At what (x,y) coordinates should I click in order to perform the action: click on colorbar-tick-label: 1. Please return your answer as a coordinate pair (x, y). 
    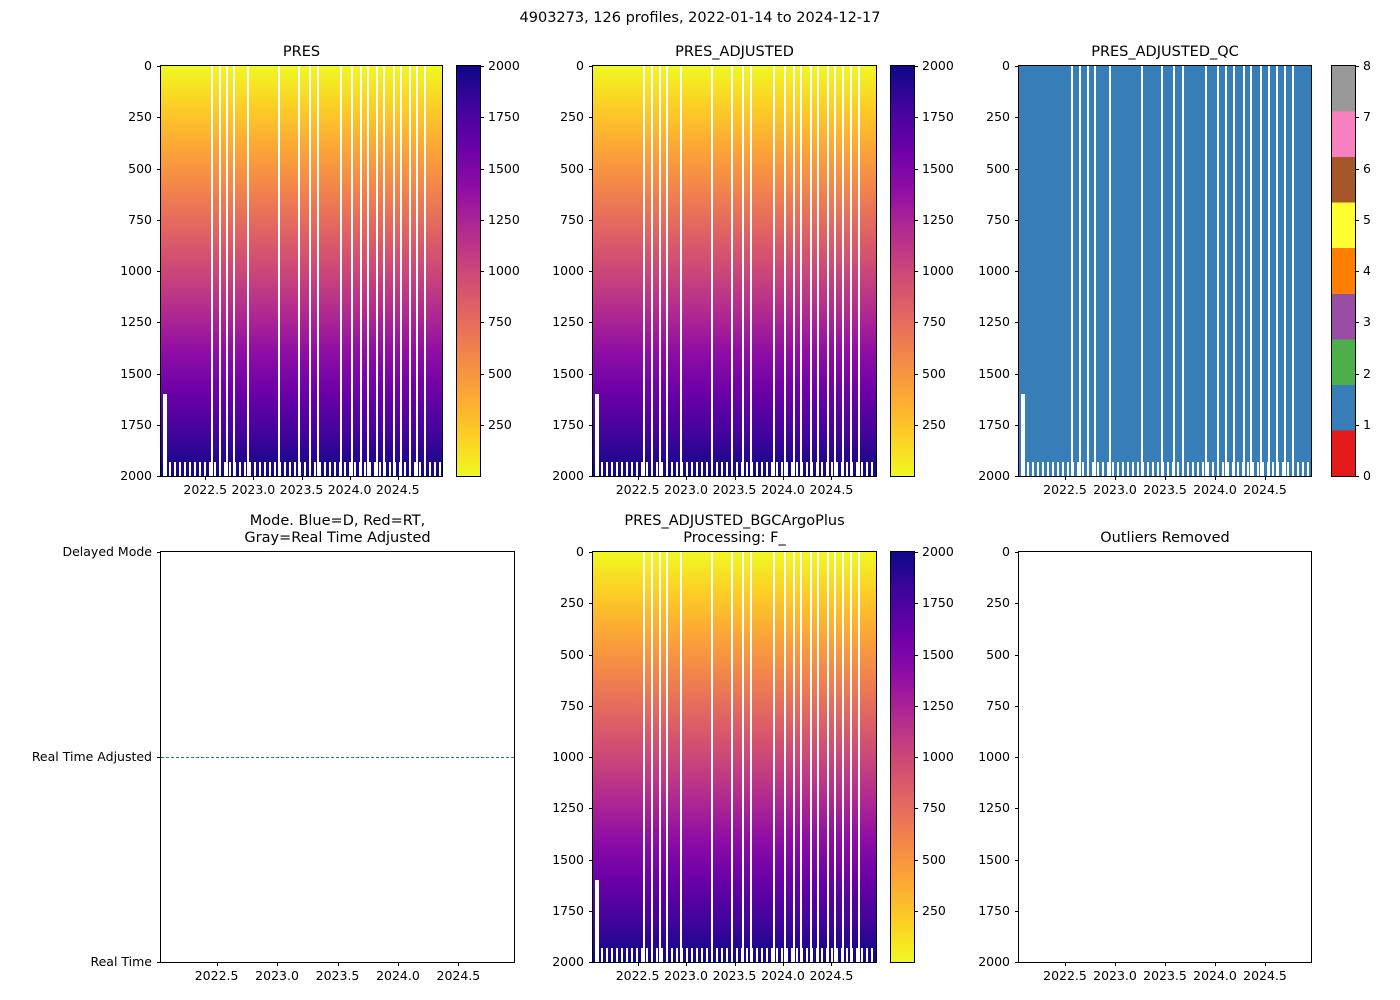
    Looking at the image, I should click on (1367, 424).